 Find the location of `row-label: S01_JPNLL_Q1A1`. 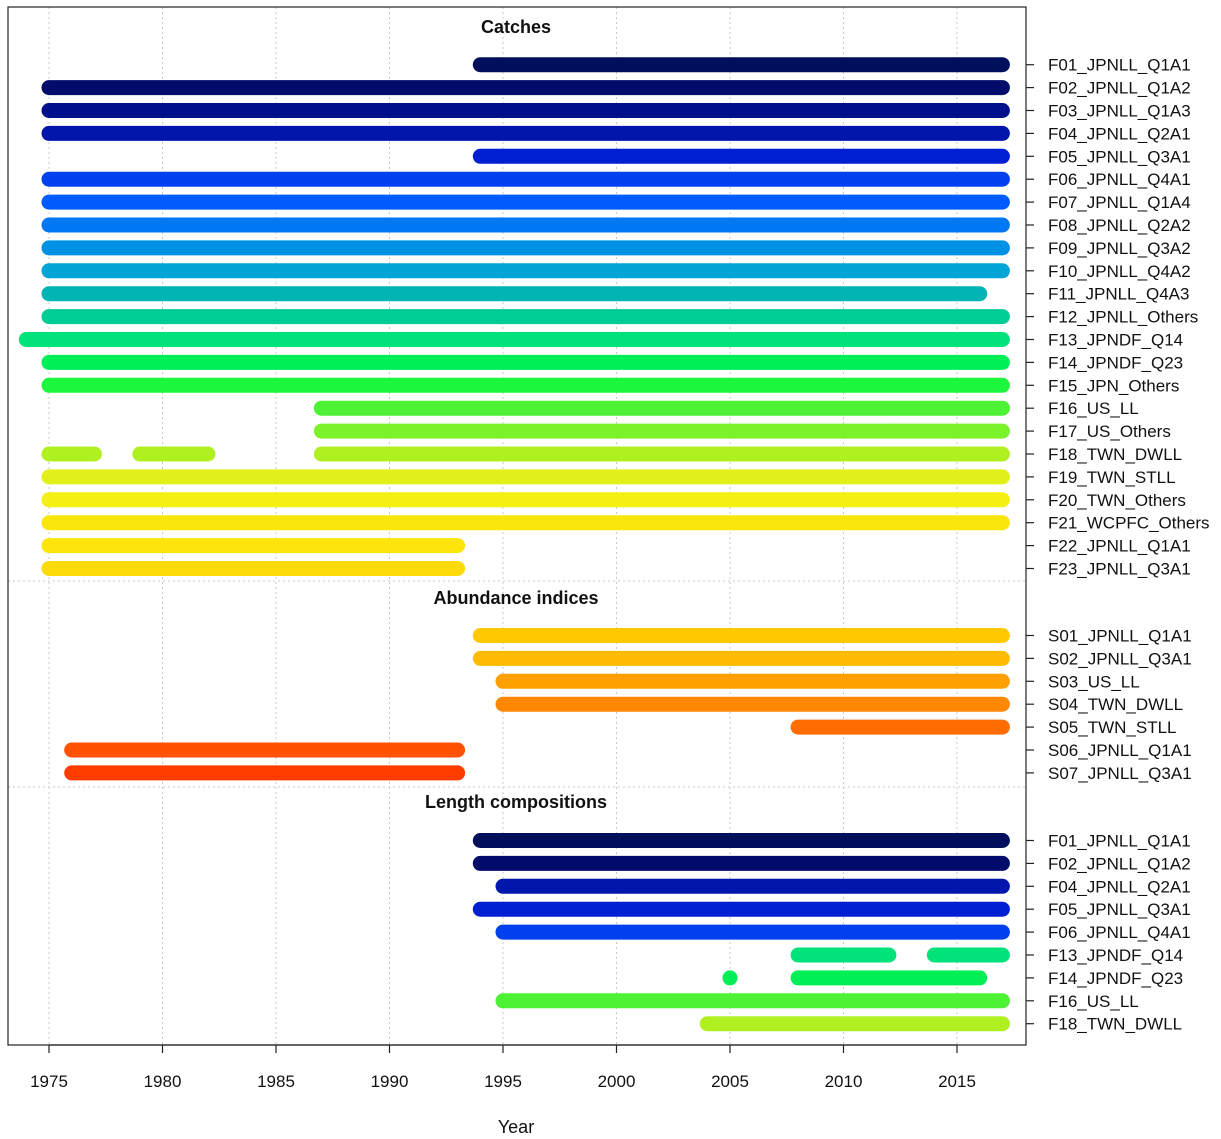

row-label: S01_JPNLL_Q1A1 is located at coordinates (1120, 636).